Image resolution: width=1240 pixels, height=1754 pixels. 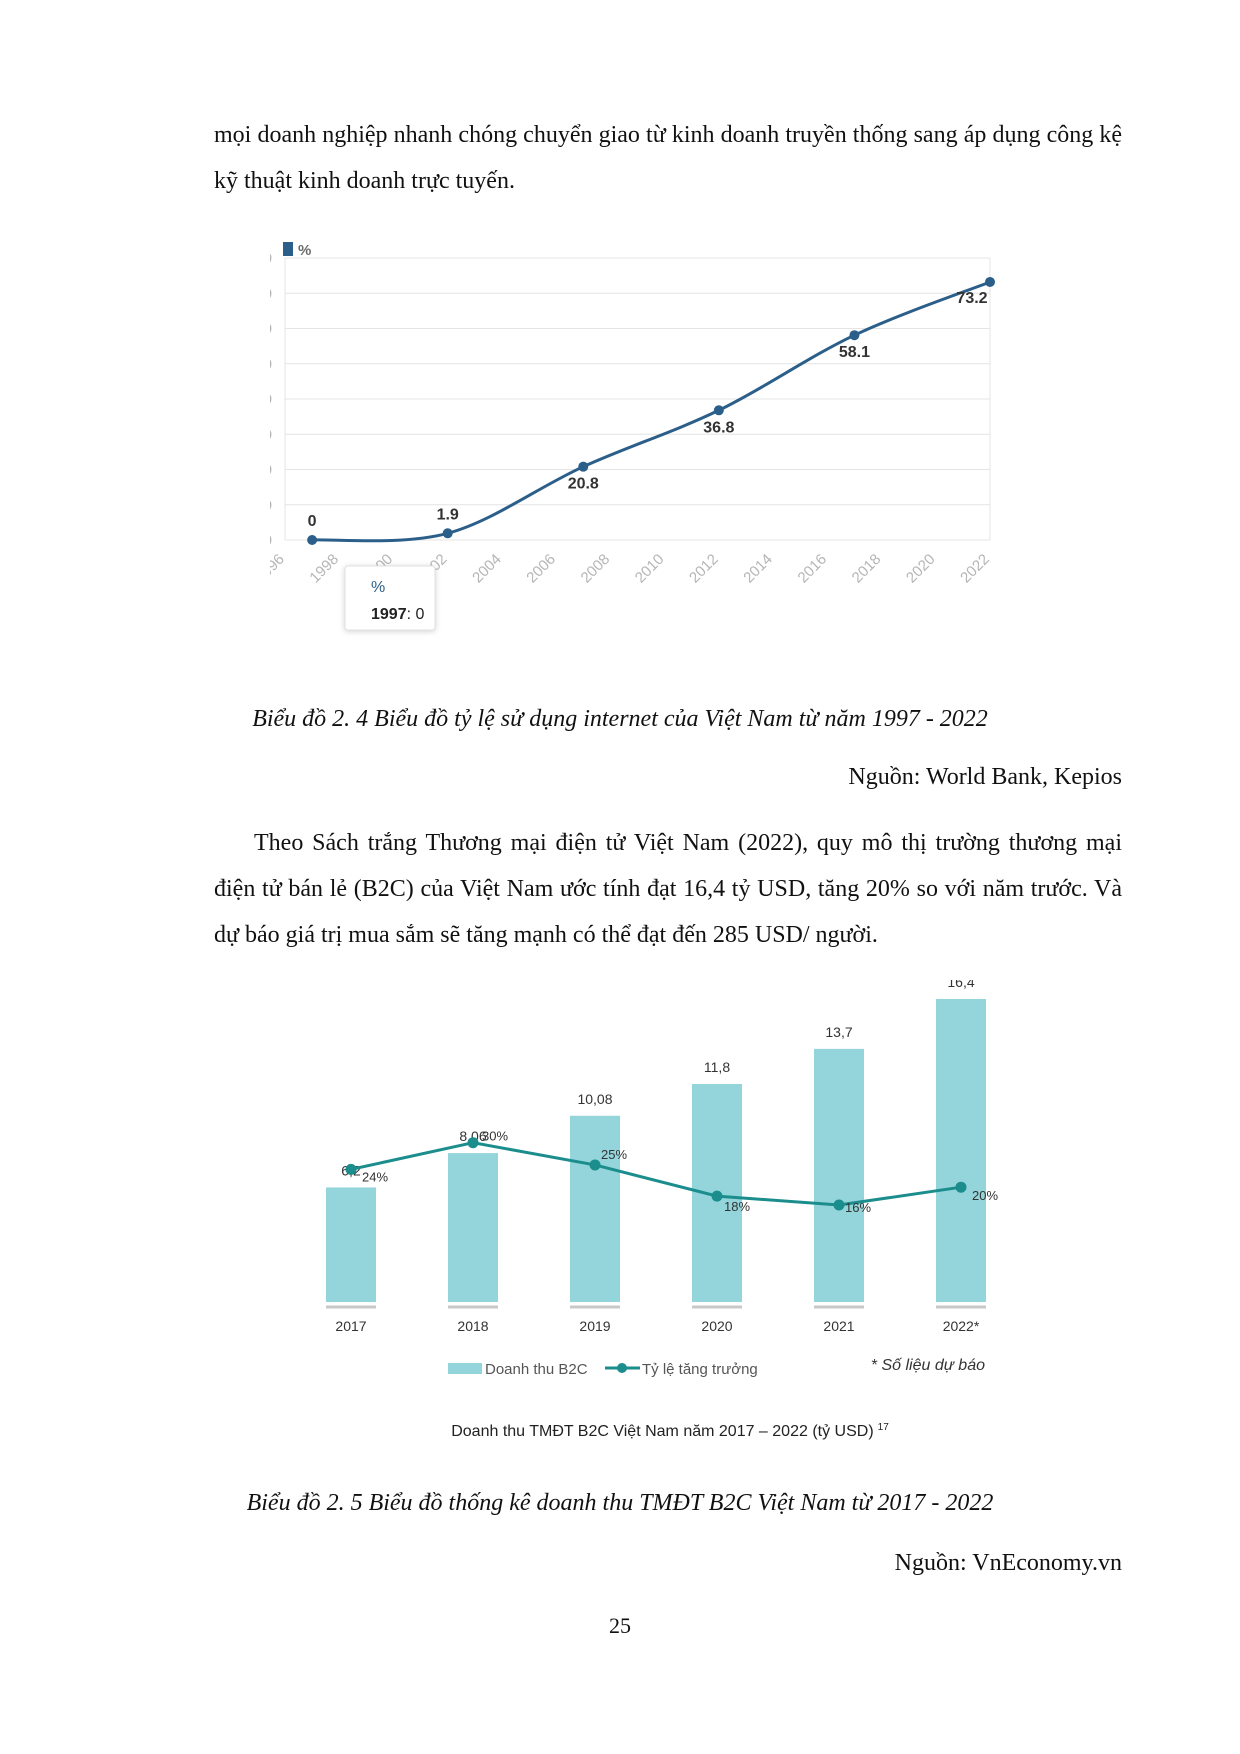 What do you see at coordinates (583, 484) in the screenshot?
I see `data-label: 20.8` at bounding box center [583, 484].